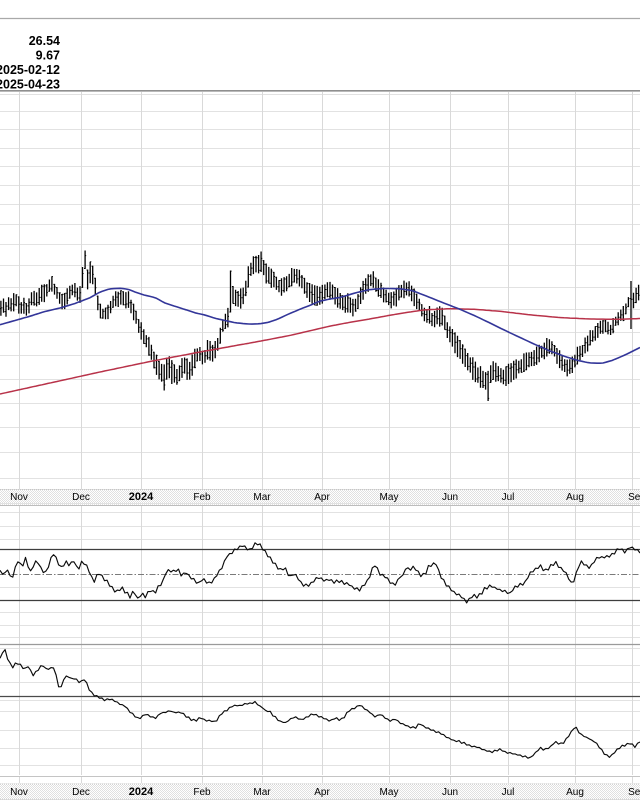 This screenshot has height=805, width=640. What do you see at coordinates (30, 70) in the screenshot?
I see `svg-text: 2025-02-12` at bounding box center [30, 70].